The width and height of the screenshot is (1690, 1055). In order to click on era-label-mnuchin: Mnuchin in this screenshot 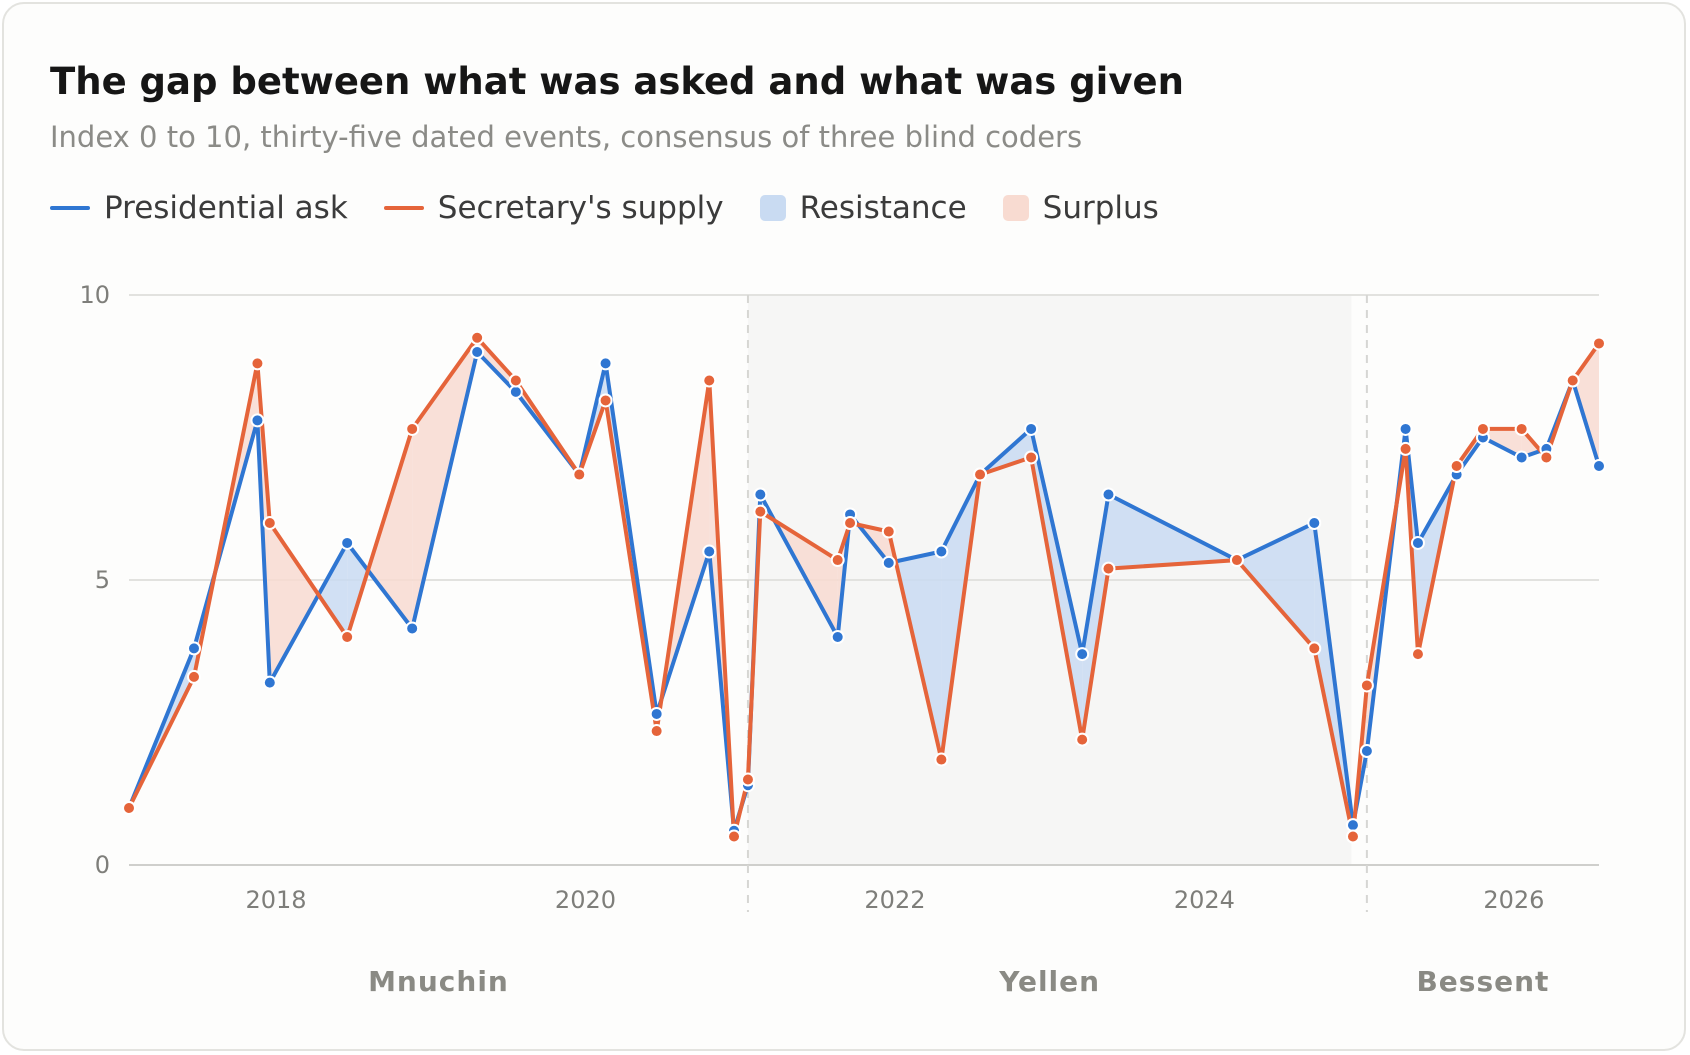, I will do `click(438, 981)`.